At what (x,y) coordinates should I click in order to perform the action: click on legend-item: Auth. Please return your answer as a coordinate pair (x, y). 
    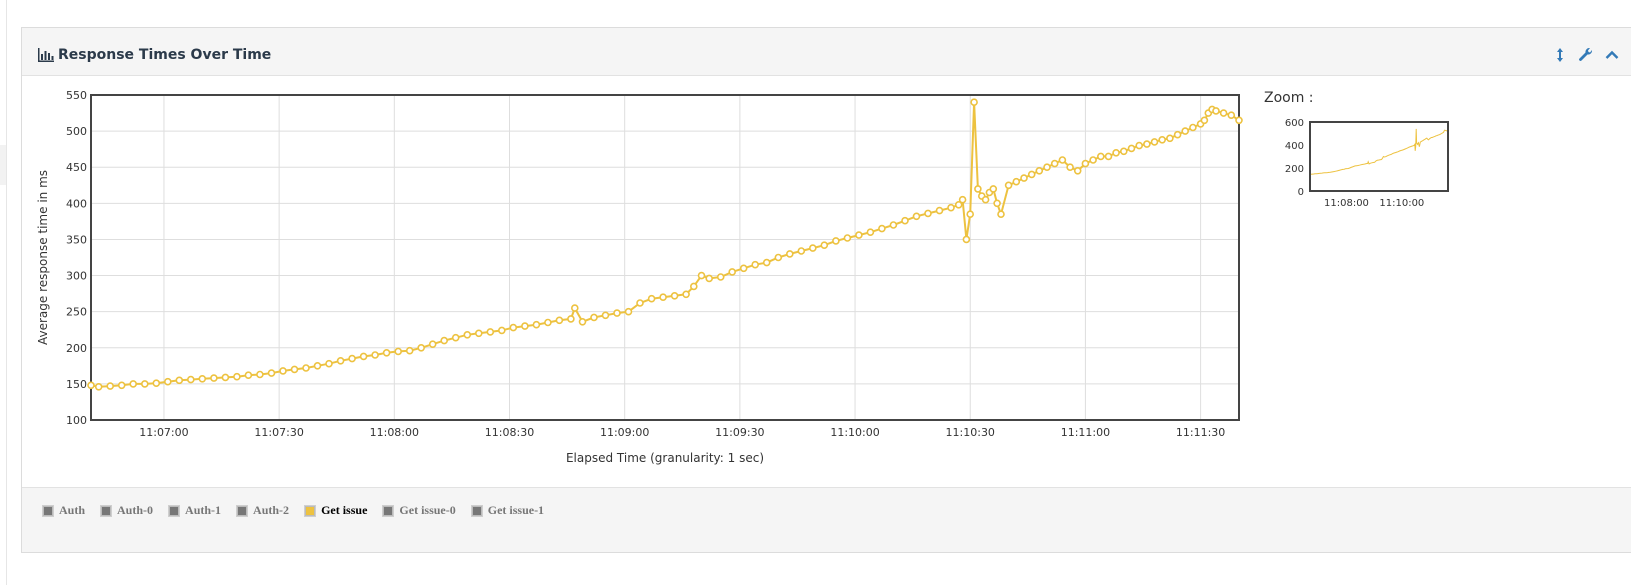
    Looking at the image, I should click on (63, 510).